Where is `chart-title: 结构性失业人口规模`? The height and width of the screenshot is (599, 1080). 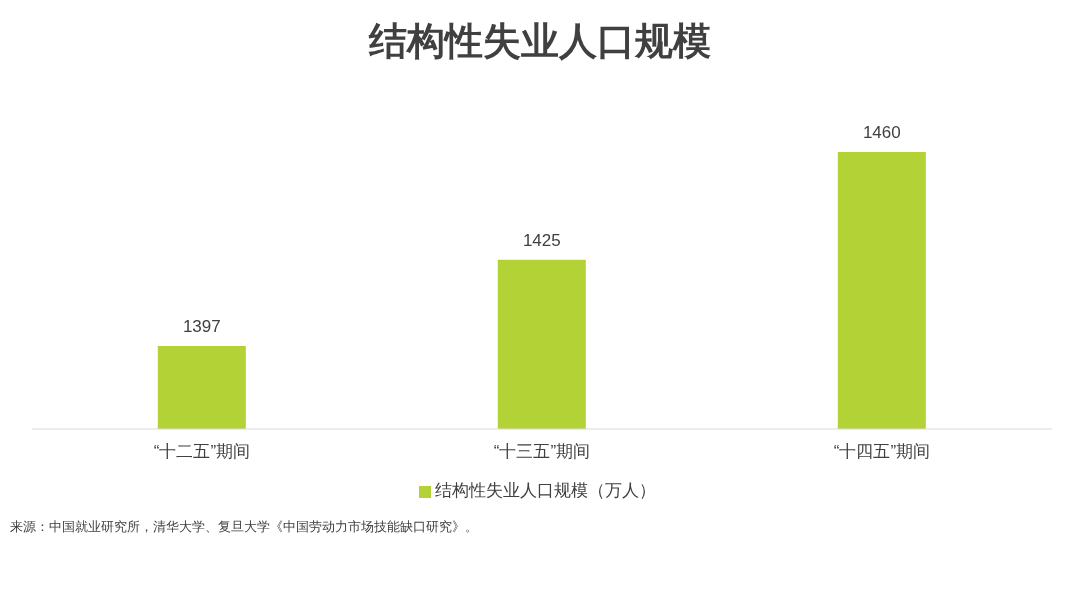 chart-title: 结构性失业人口规模 is located at coordinates (539, 41).